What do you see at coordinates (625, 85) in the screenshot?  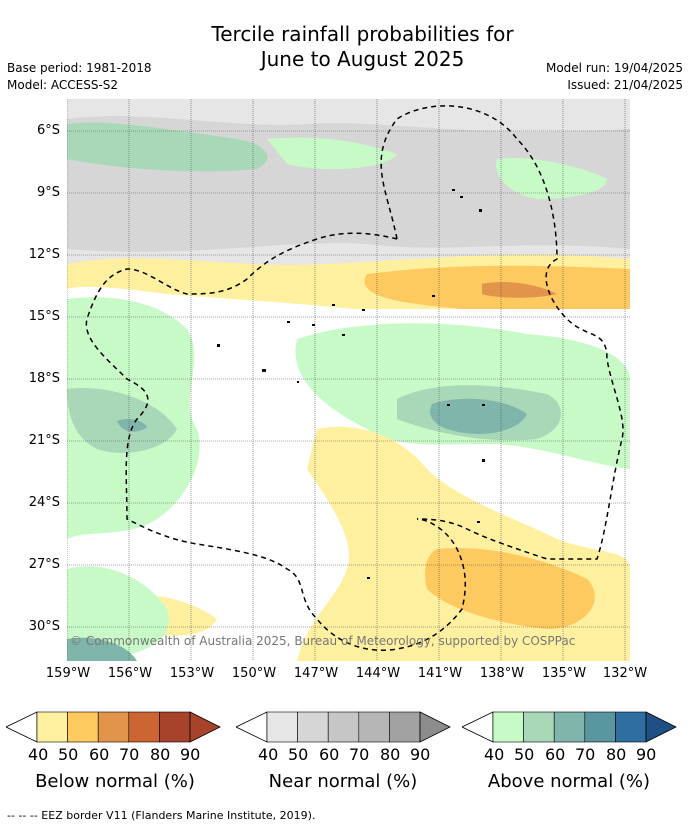 I see `issued-date: Issued: 21/04/2025` at bounding box center [625, 85].